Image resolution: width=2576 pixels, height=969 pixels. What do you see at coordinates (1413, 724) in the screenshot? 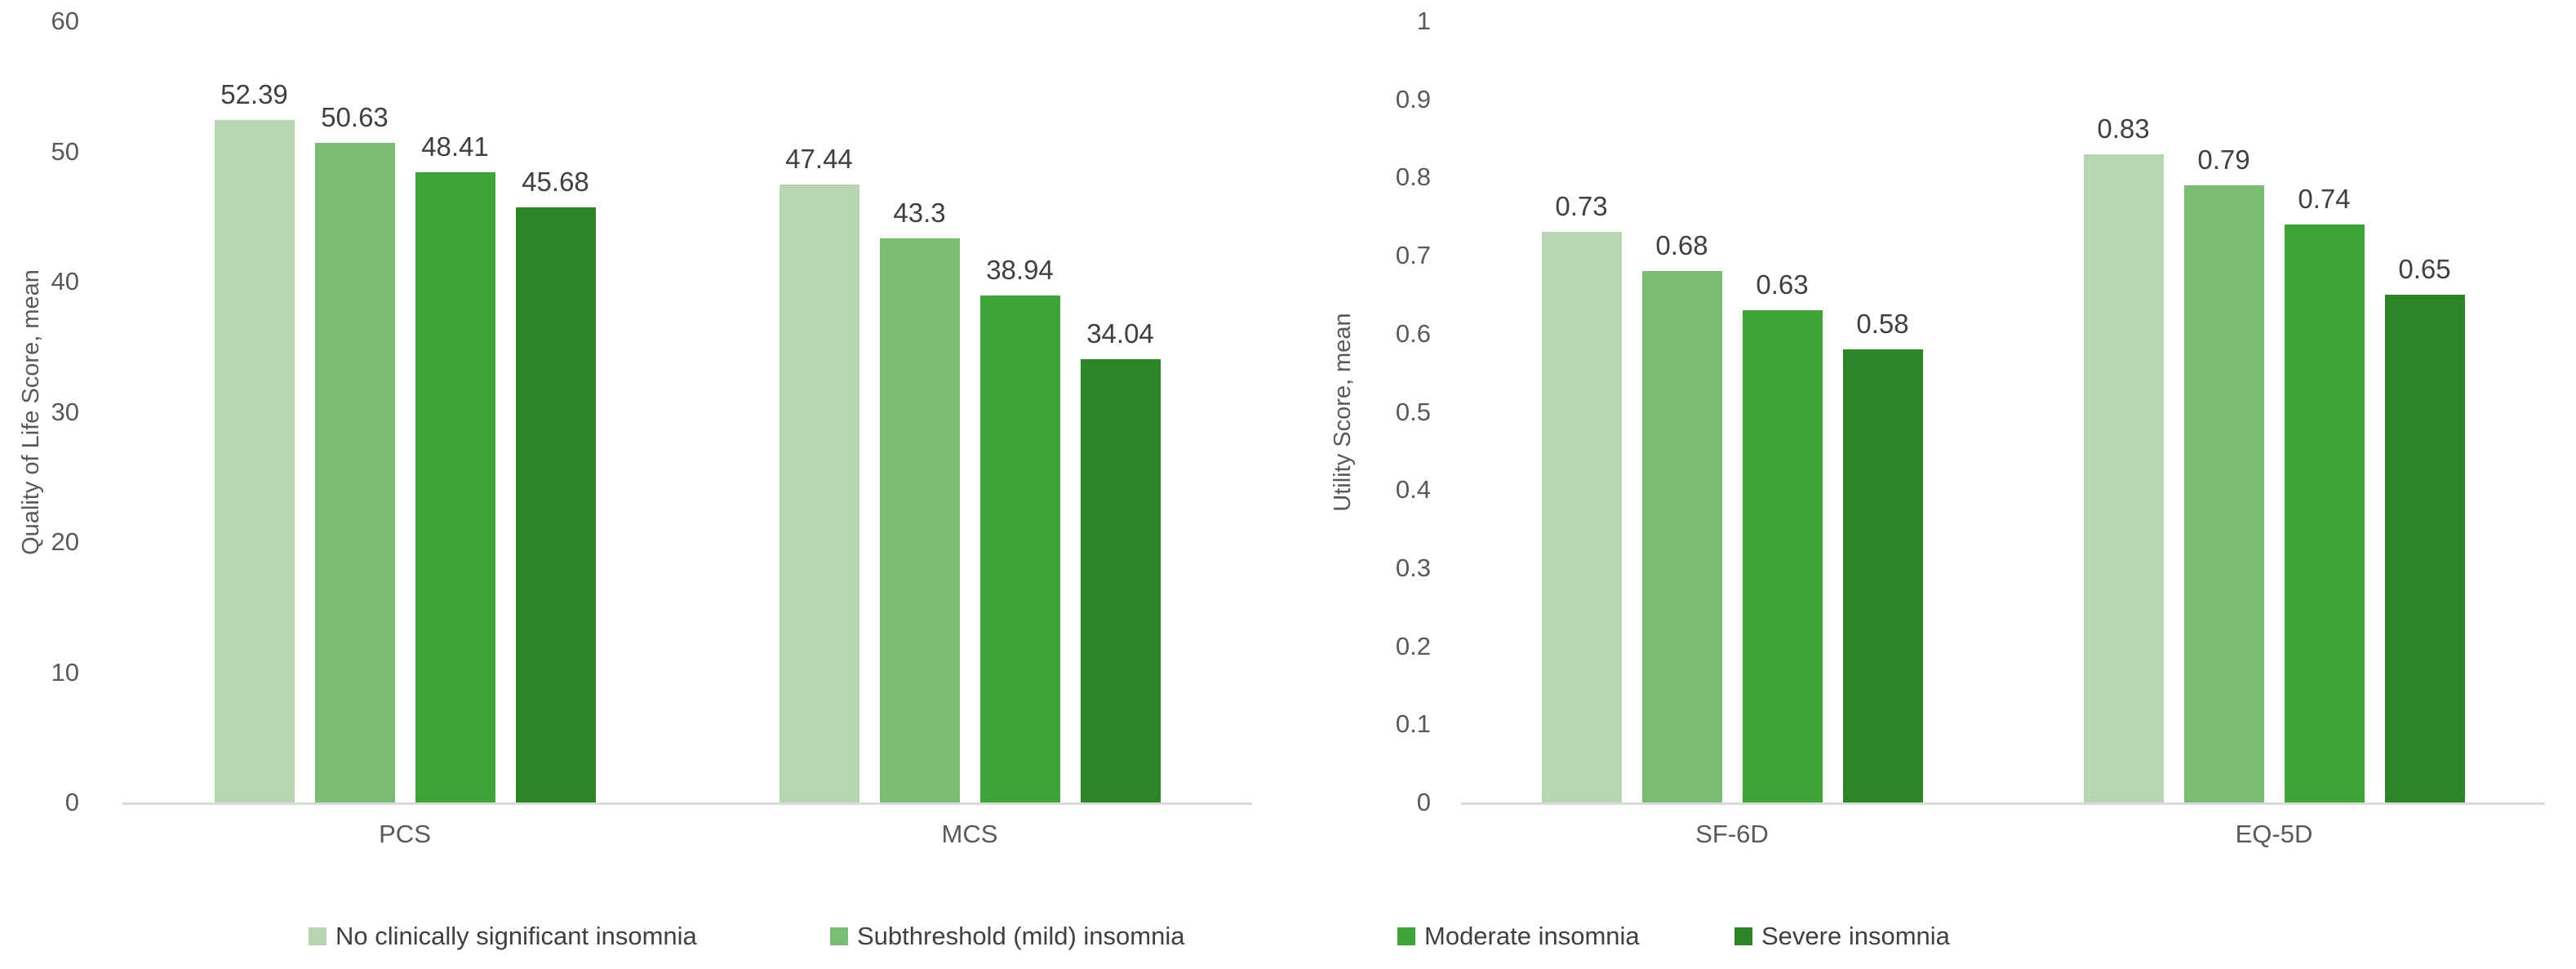
I see `y-tick-label: 0.1` at bounding box center [1413, 724].